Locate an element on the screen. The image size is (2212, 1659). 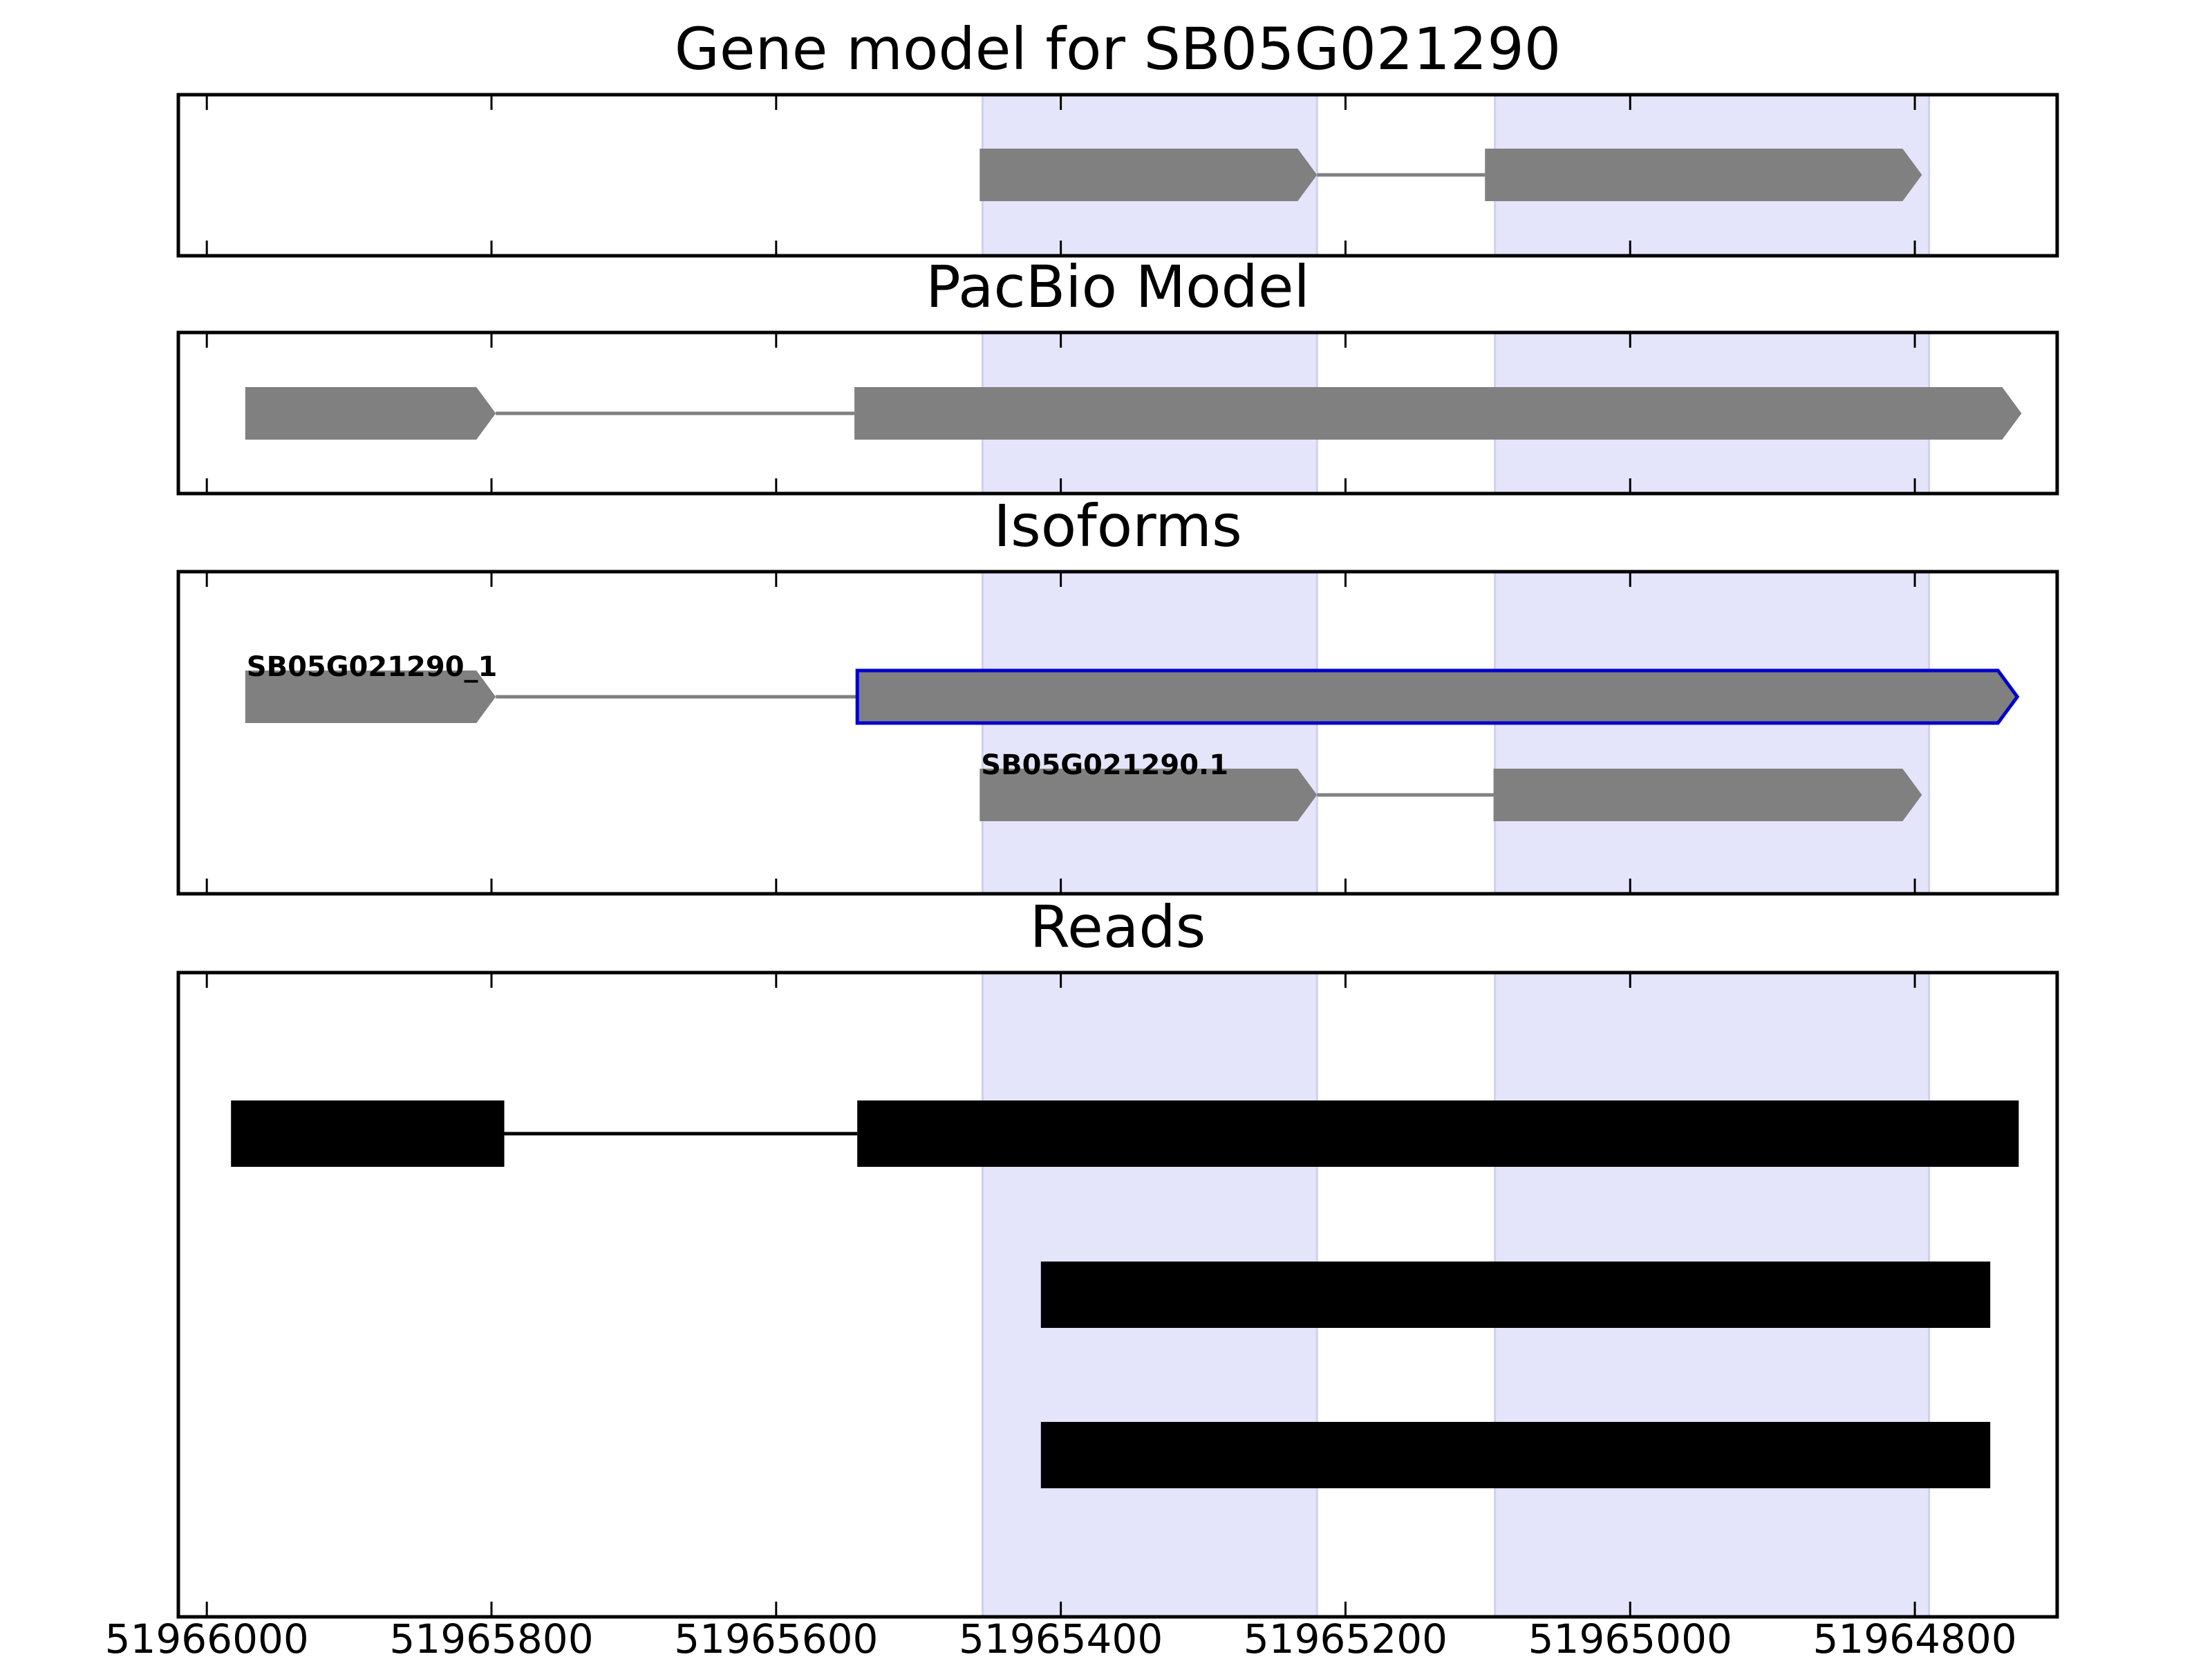
x-tick-label: 51964800 is located at coordinates (1914, 1637).